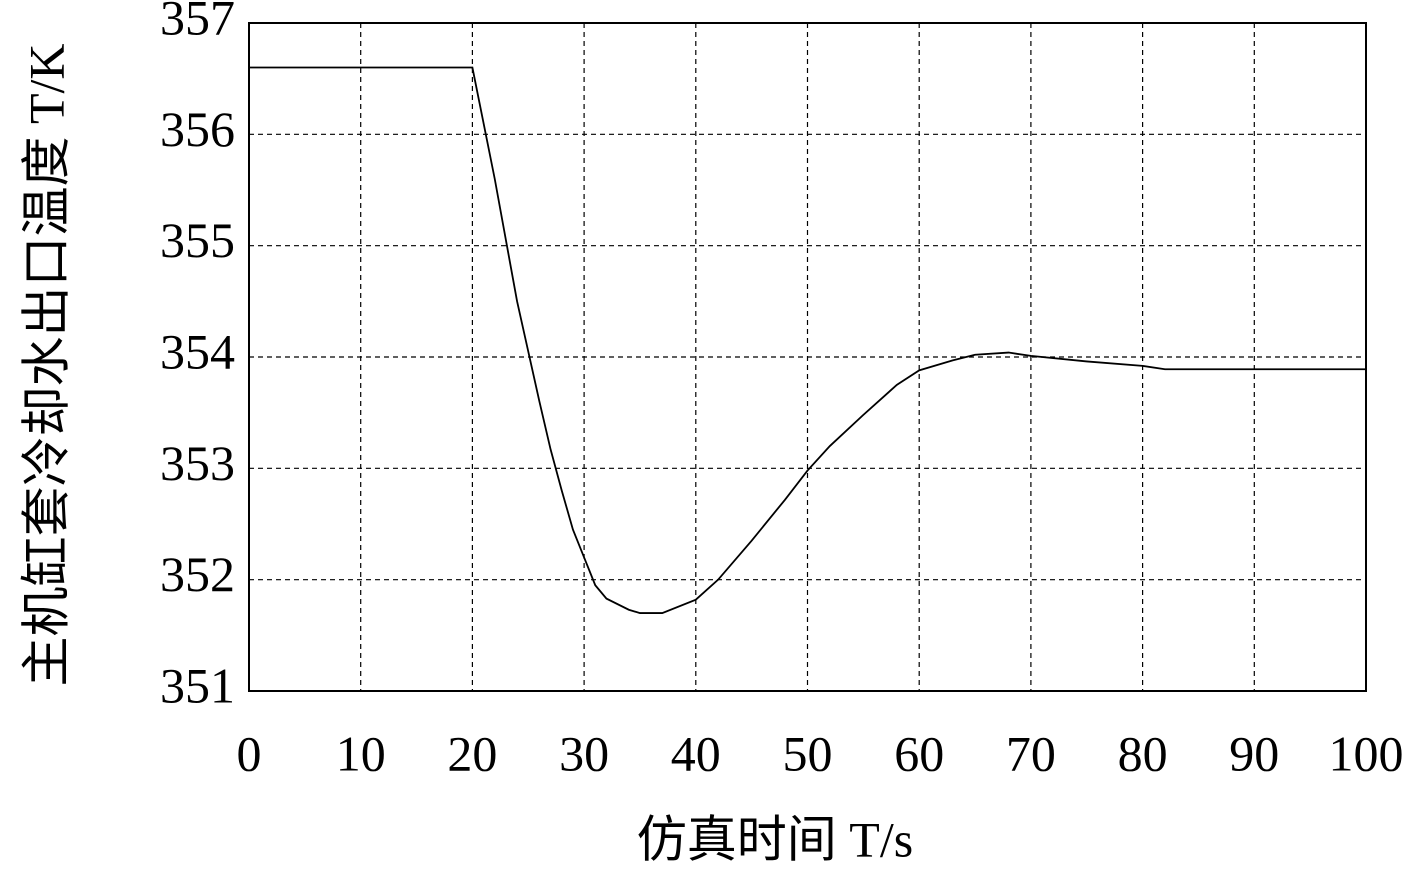 The width and height of the screenshot is (1417, 874). I want to click on y-axis-title: 主机缸套冷却水出口温度 T/K, so click(46, 364).